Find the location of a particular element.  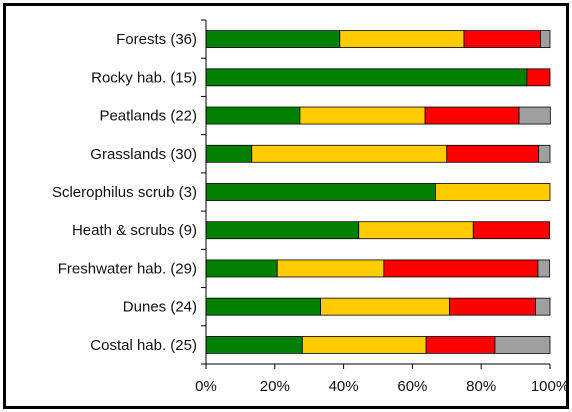

x-tick-label: 40% is located at coordinates (344, 386).